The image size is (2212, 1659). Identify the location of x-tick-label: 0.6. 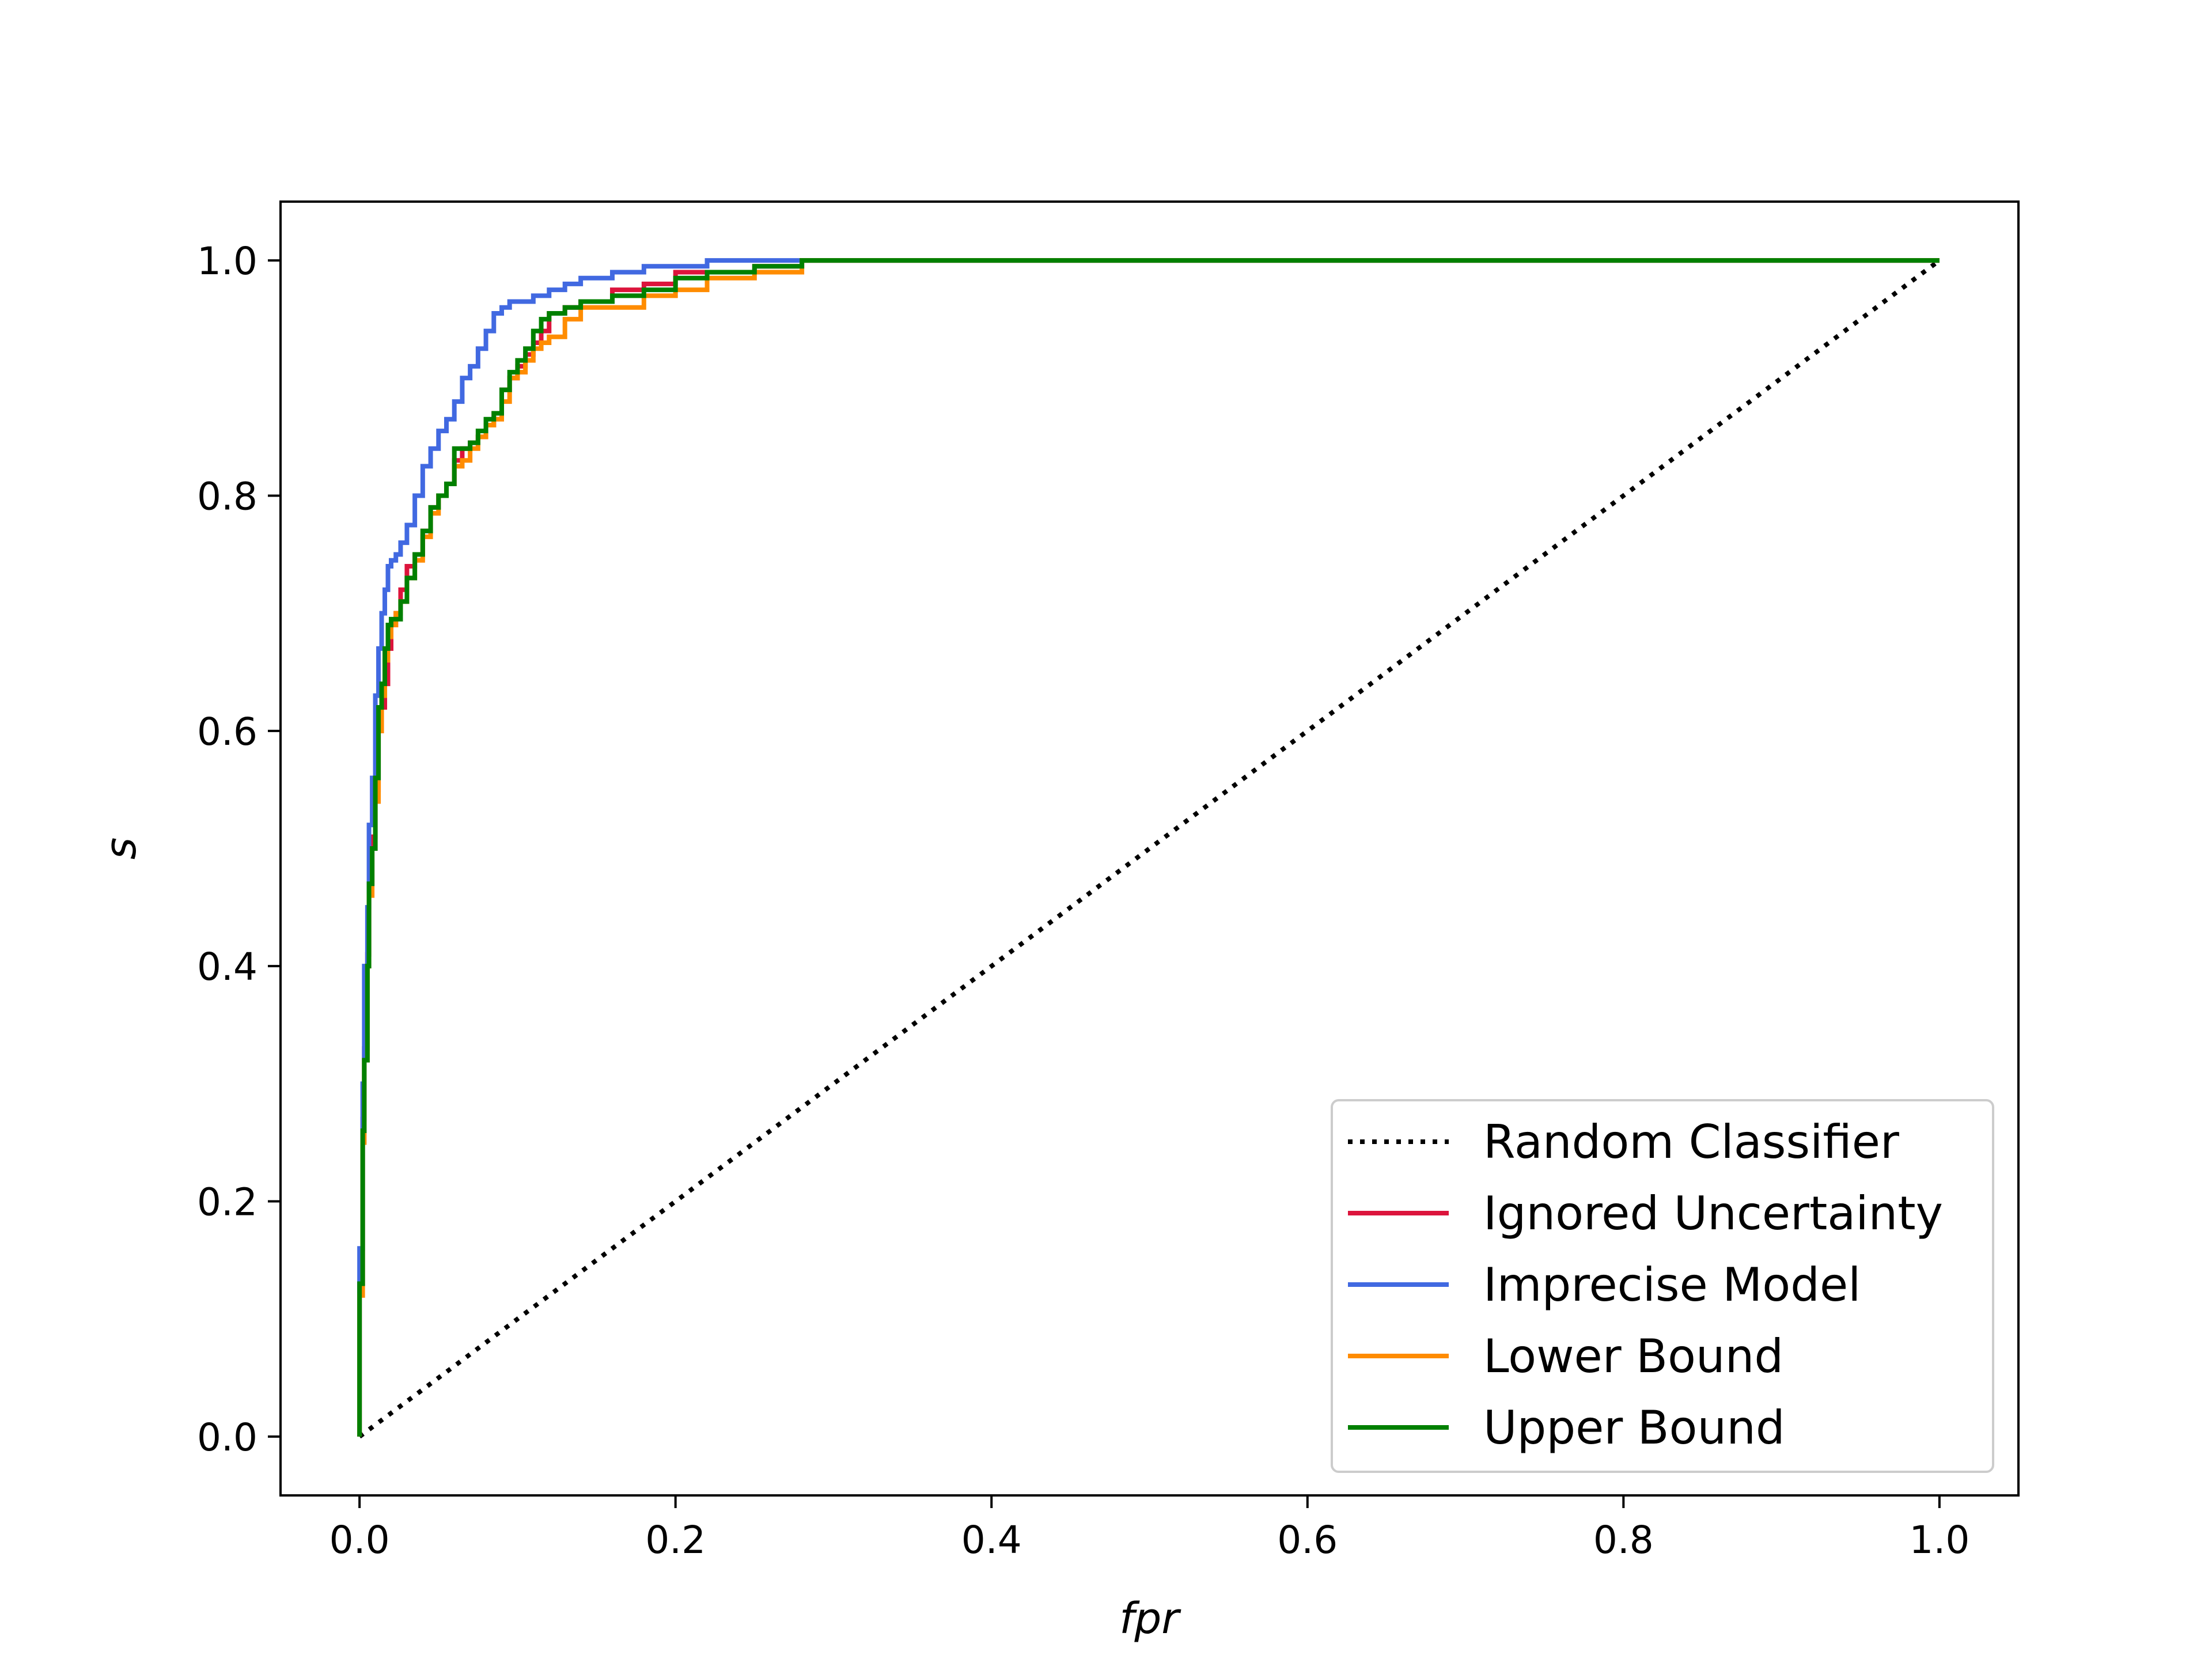
(1307, 1540).